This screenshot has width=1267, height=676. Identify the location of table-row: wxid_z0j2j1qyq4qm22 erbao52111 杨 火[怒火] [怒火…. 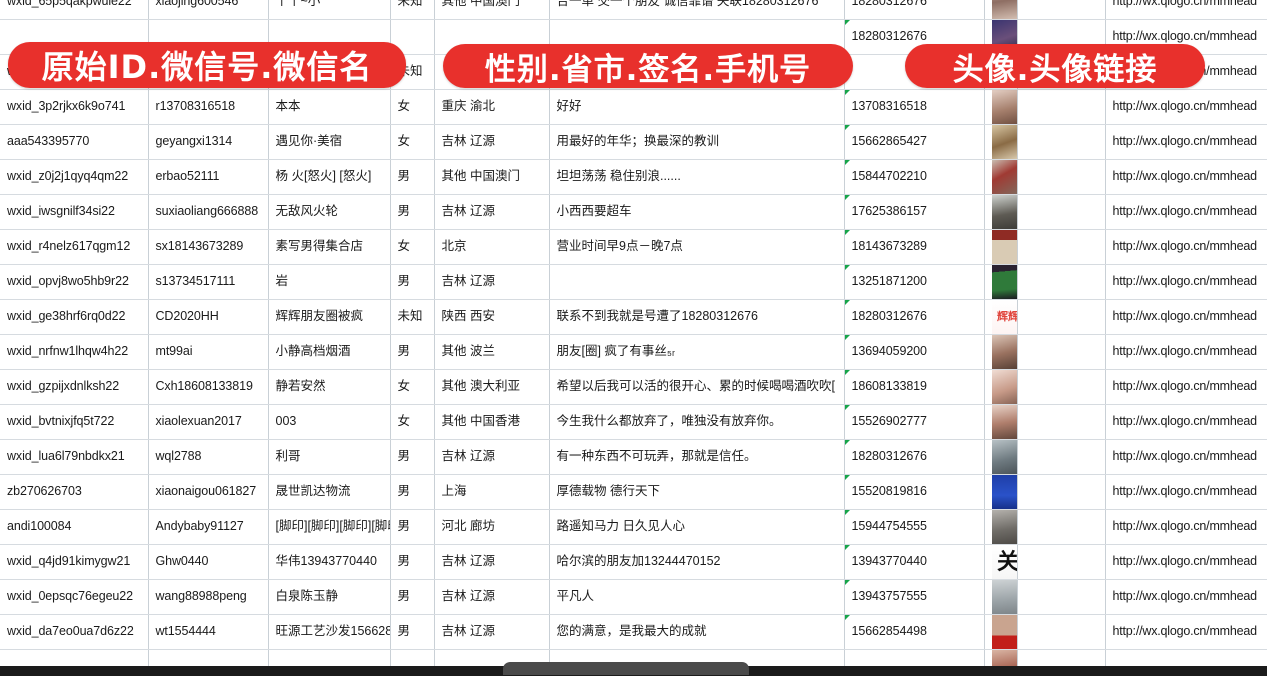
(633, 177).